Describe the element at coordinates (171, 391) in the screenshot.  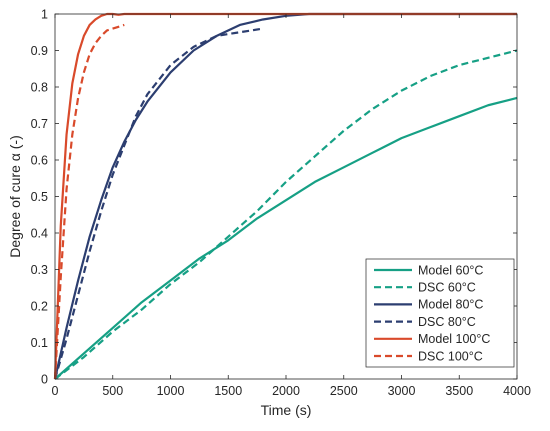
I see `x-tick-label: 1000` at that location.